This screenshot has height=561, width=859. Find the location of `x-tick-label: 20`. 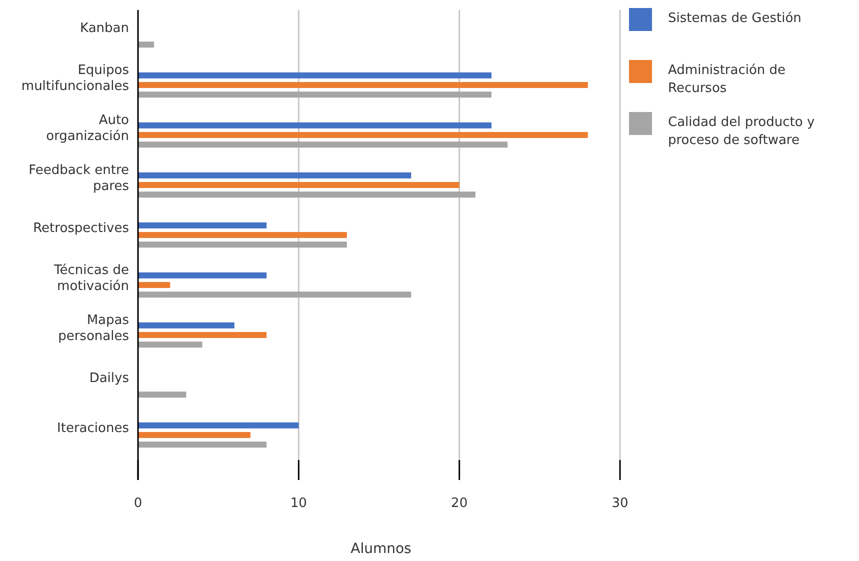

x-tick-label: 20 is located at coordinates (459, 503).